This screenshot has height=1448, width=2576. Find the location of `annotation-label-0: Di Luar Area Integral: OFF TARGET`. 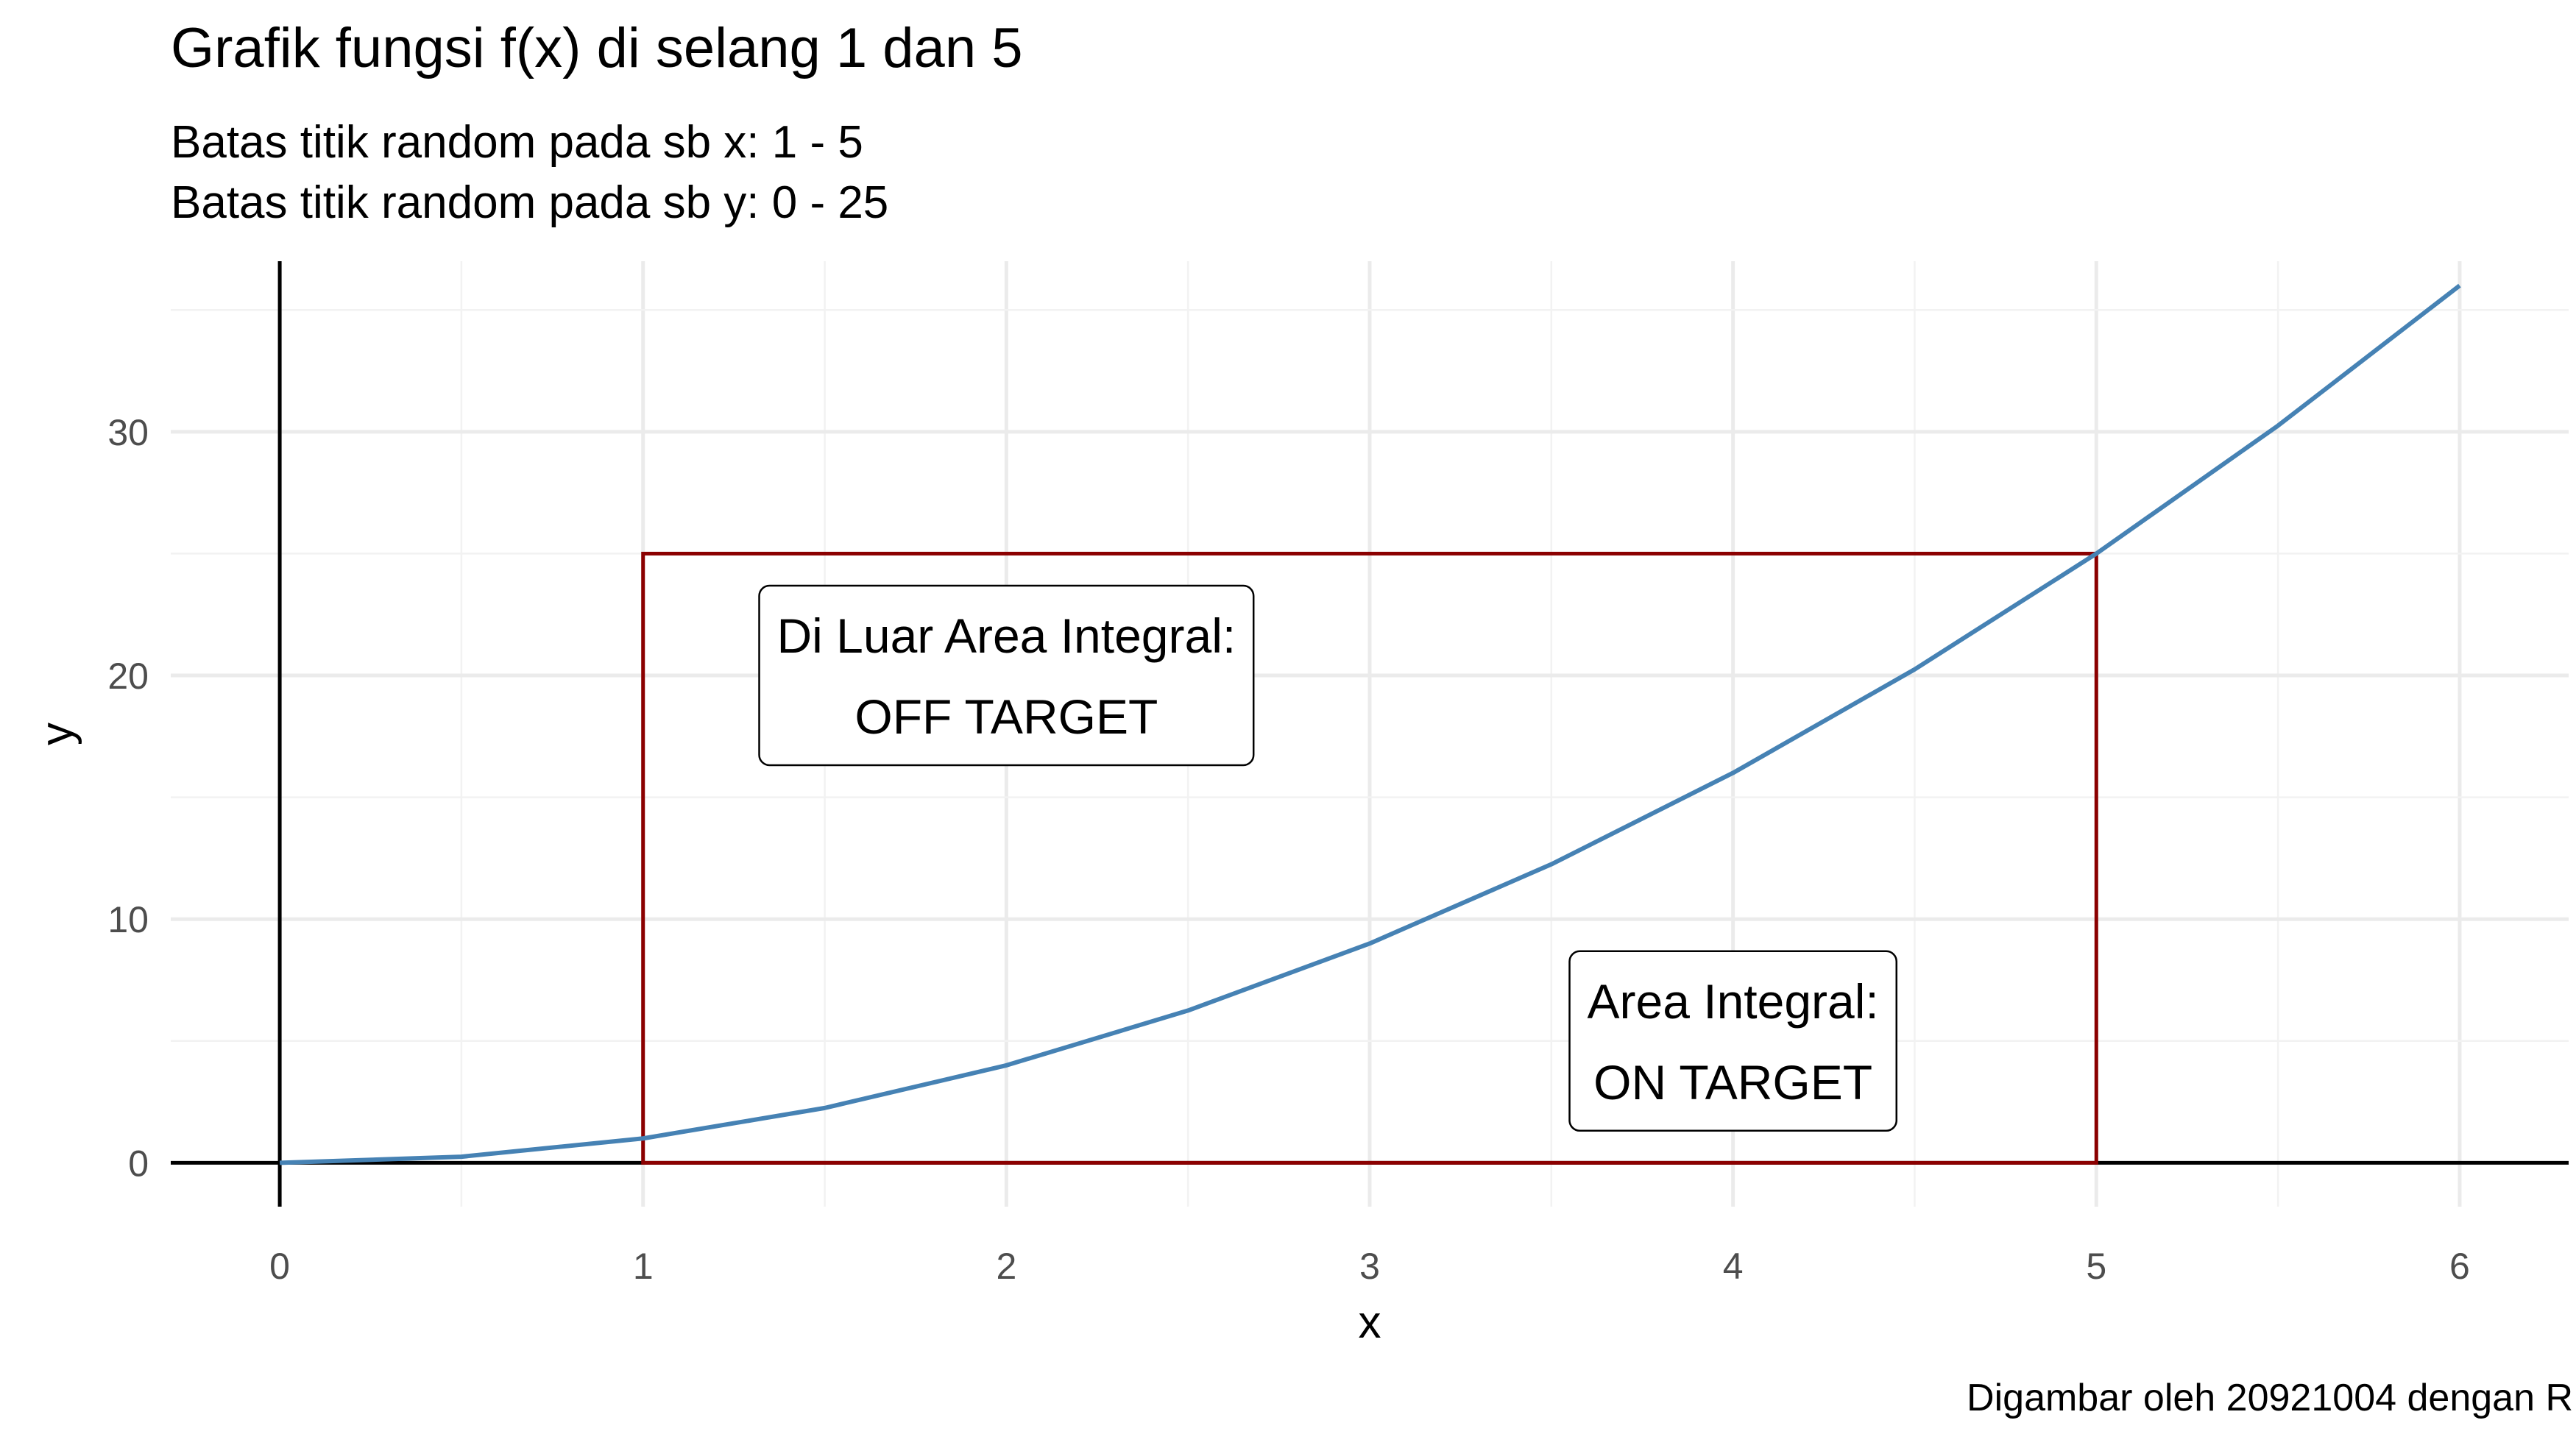

annotation-label-0: Di Luar Area Integral: OFF TARGET is located at coordinates (1006, 675).